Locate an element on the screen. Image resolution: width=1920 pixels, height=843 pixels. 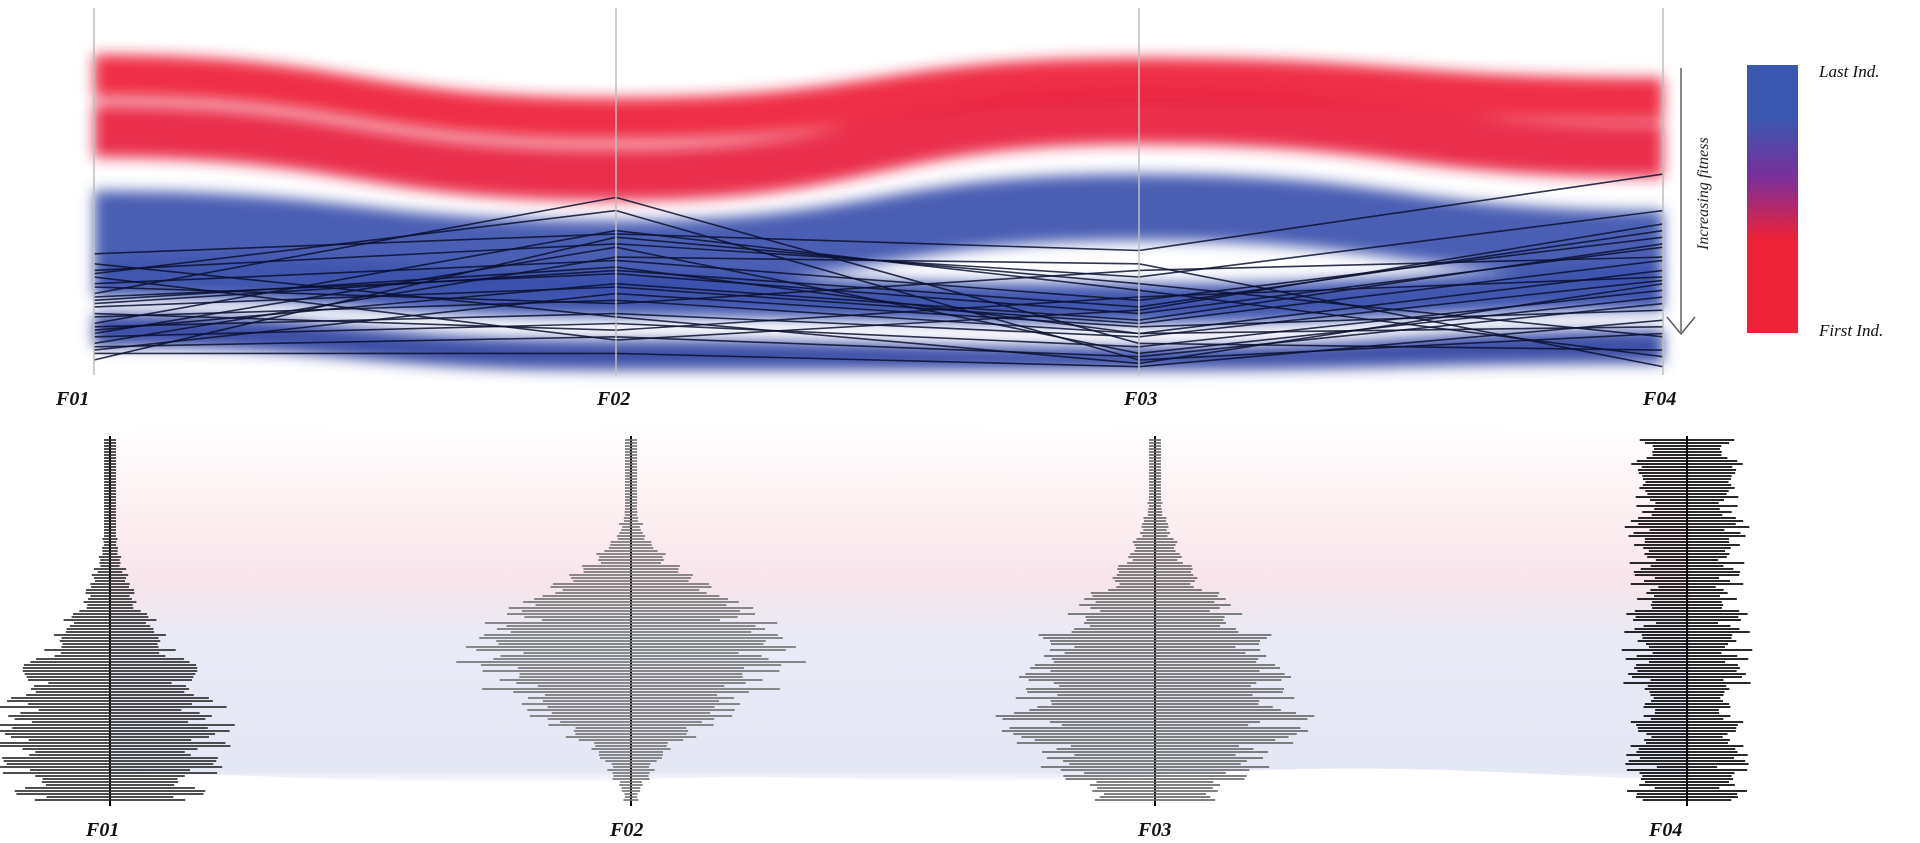
hist-axis-label-f01: F01 is located at coordinates (102, 830).